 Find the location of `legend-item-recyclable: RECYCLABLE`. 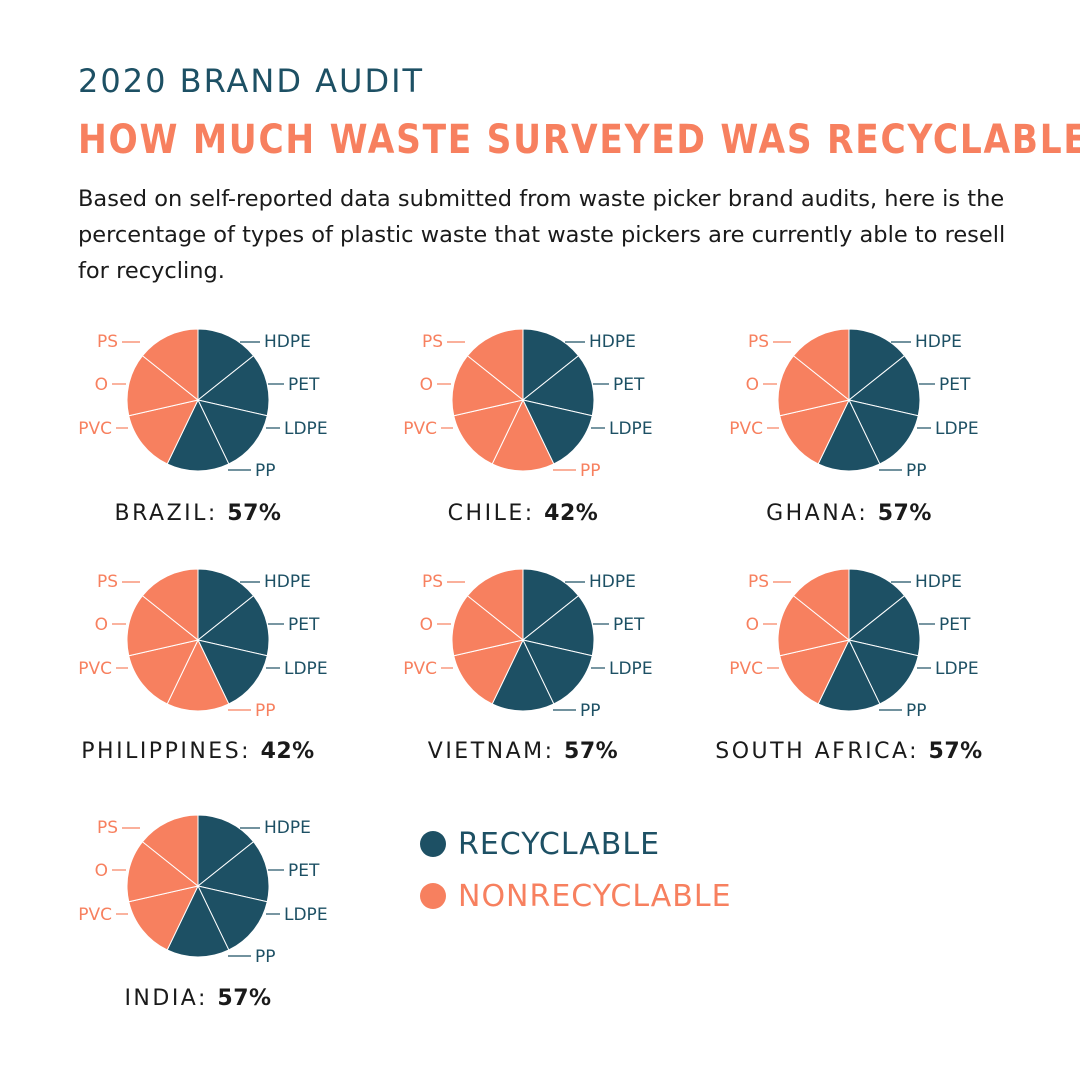

legend-item-recyclable: RECYCLABLE is located at coordinates (576, 844).